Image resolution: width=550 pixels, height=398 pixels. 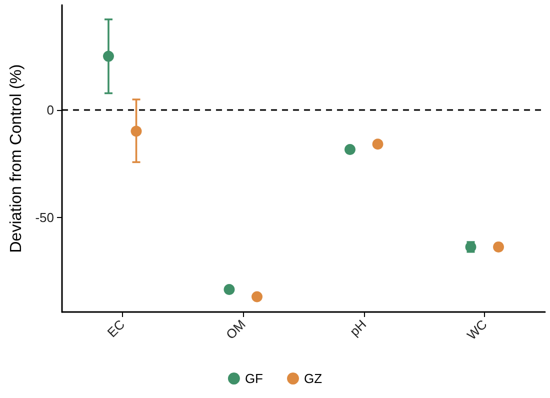 What do you see at coordinates (254, 378) in the screenshot?
I see `legend-label: GF` at bounding box center [254, 378].